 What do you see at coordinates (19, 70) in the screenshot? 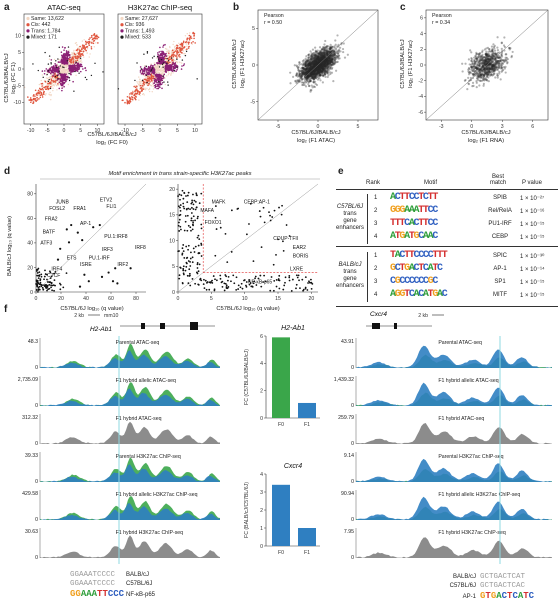
I see `y-tick-label: 0` at bounding box center [19, 70].